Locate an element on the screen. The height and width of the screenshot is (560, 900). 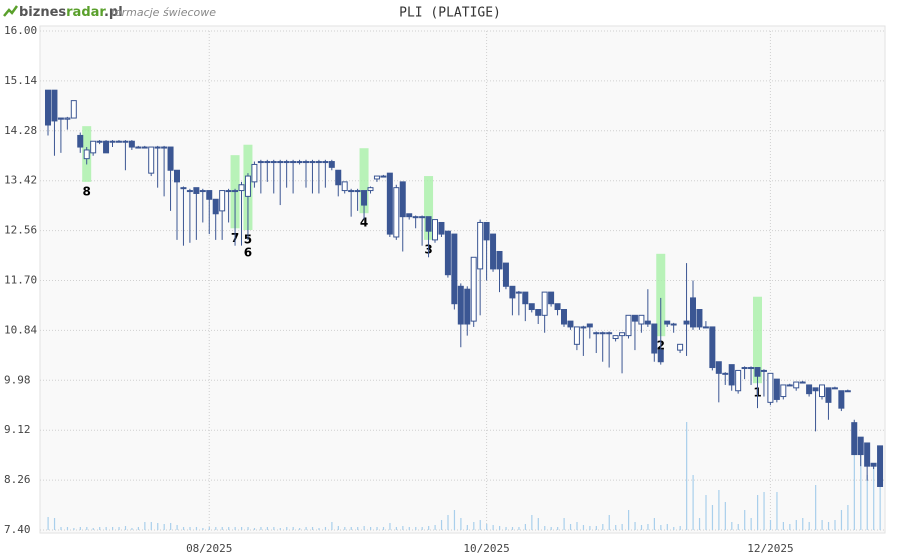
y-tick-label: 8.26 is located at coordinates (17, 479).